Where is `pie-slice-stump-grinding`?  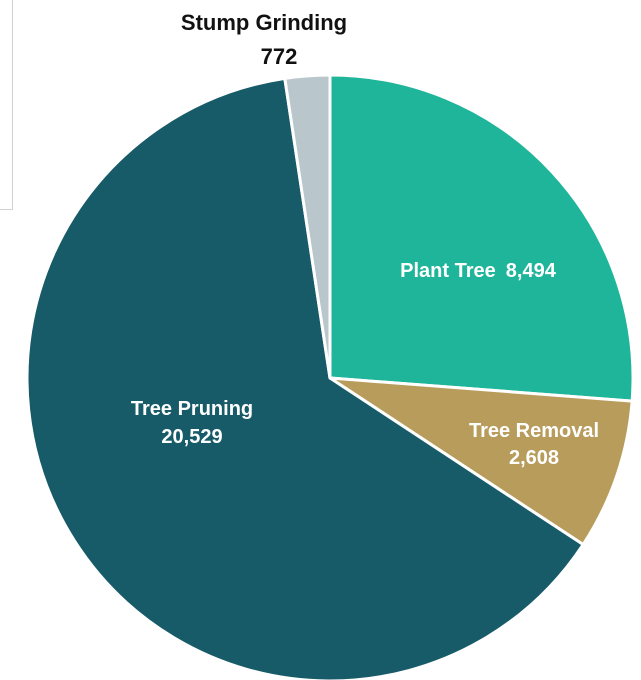
pie-slice-stump-grinding is located at coordinates (307, 226).